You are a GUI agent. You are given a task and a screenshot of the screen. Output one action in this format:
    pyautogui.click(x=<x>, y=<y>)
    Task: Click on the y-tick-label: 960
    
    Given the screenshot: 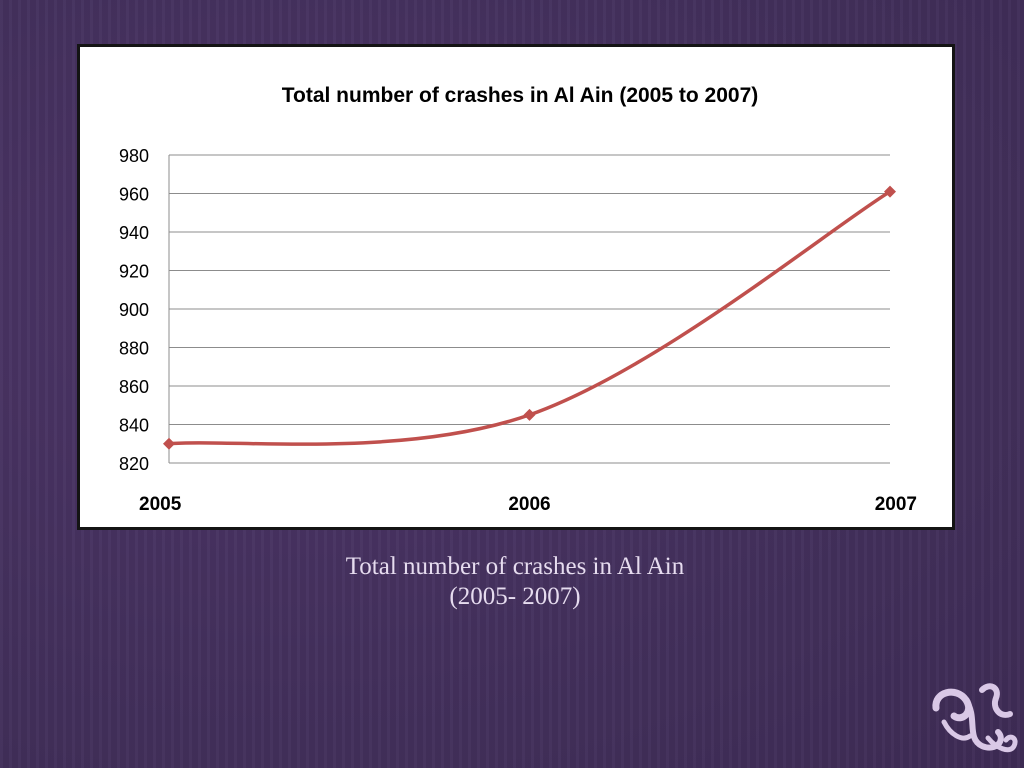 What is the action you would take?
    pyautogui.click(x=134, y=195)
    